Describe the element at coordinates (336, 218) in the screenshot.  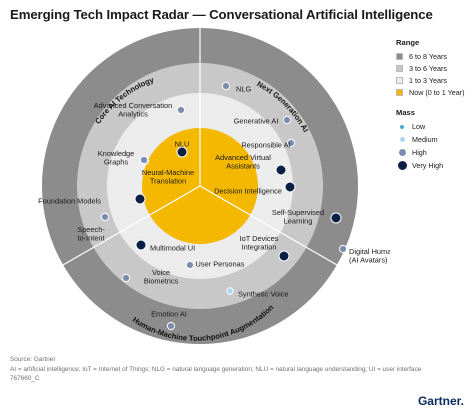
I see `mark-self-supervised-learning` at that location.